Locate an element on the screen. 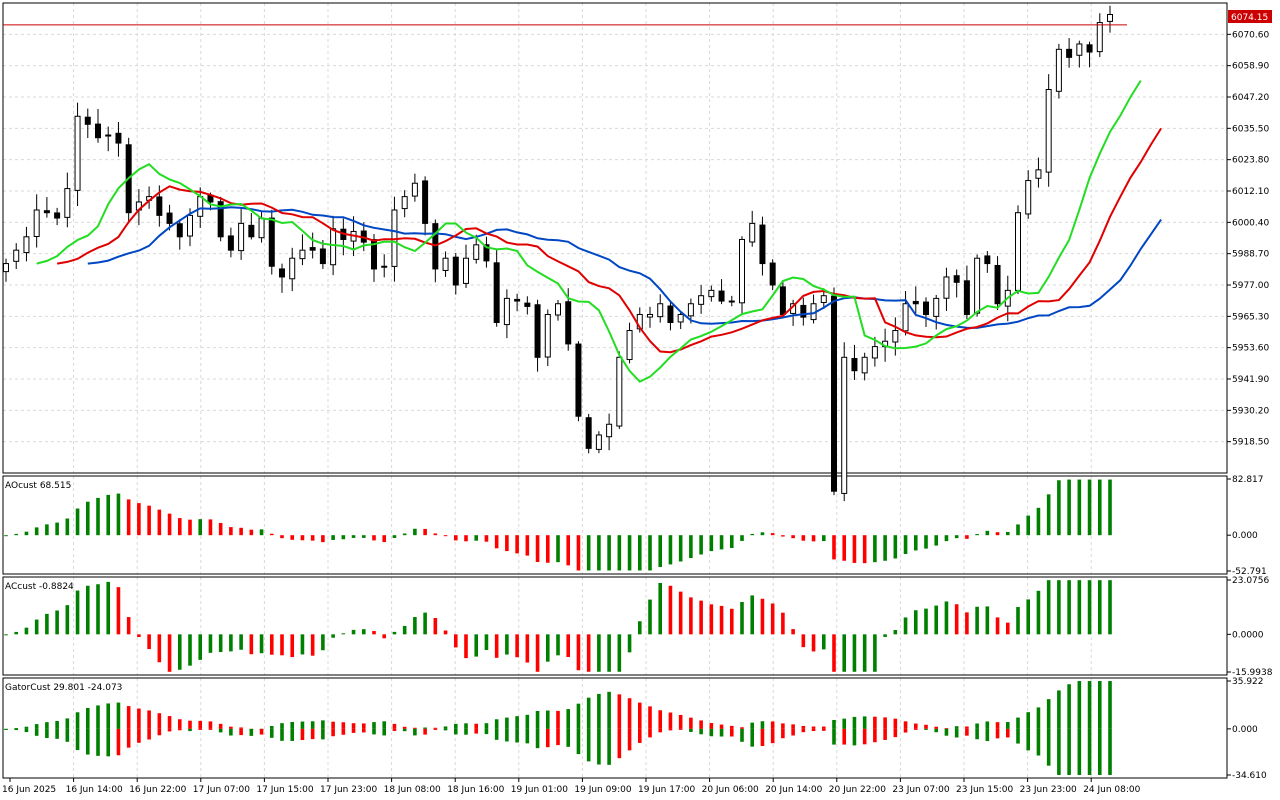 The image size is (1280, 800). price-tick-label: 6070.60 is located at coordinates (1250, 35).